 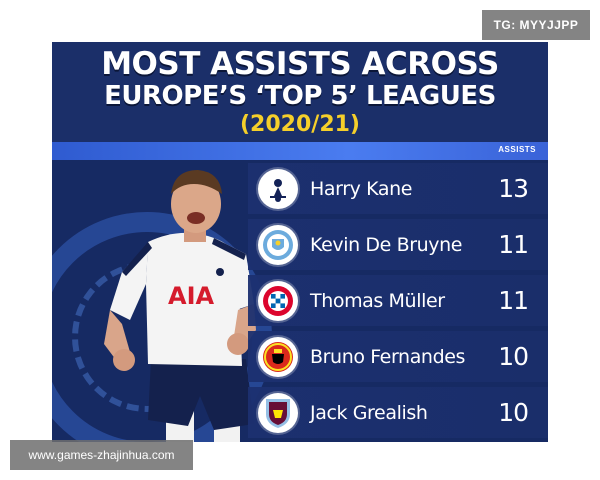 I want to click on assists-column-header: ASSISTS, so click(x=517, y=149).